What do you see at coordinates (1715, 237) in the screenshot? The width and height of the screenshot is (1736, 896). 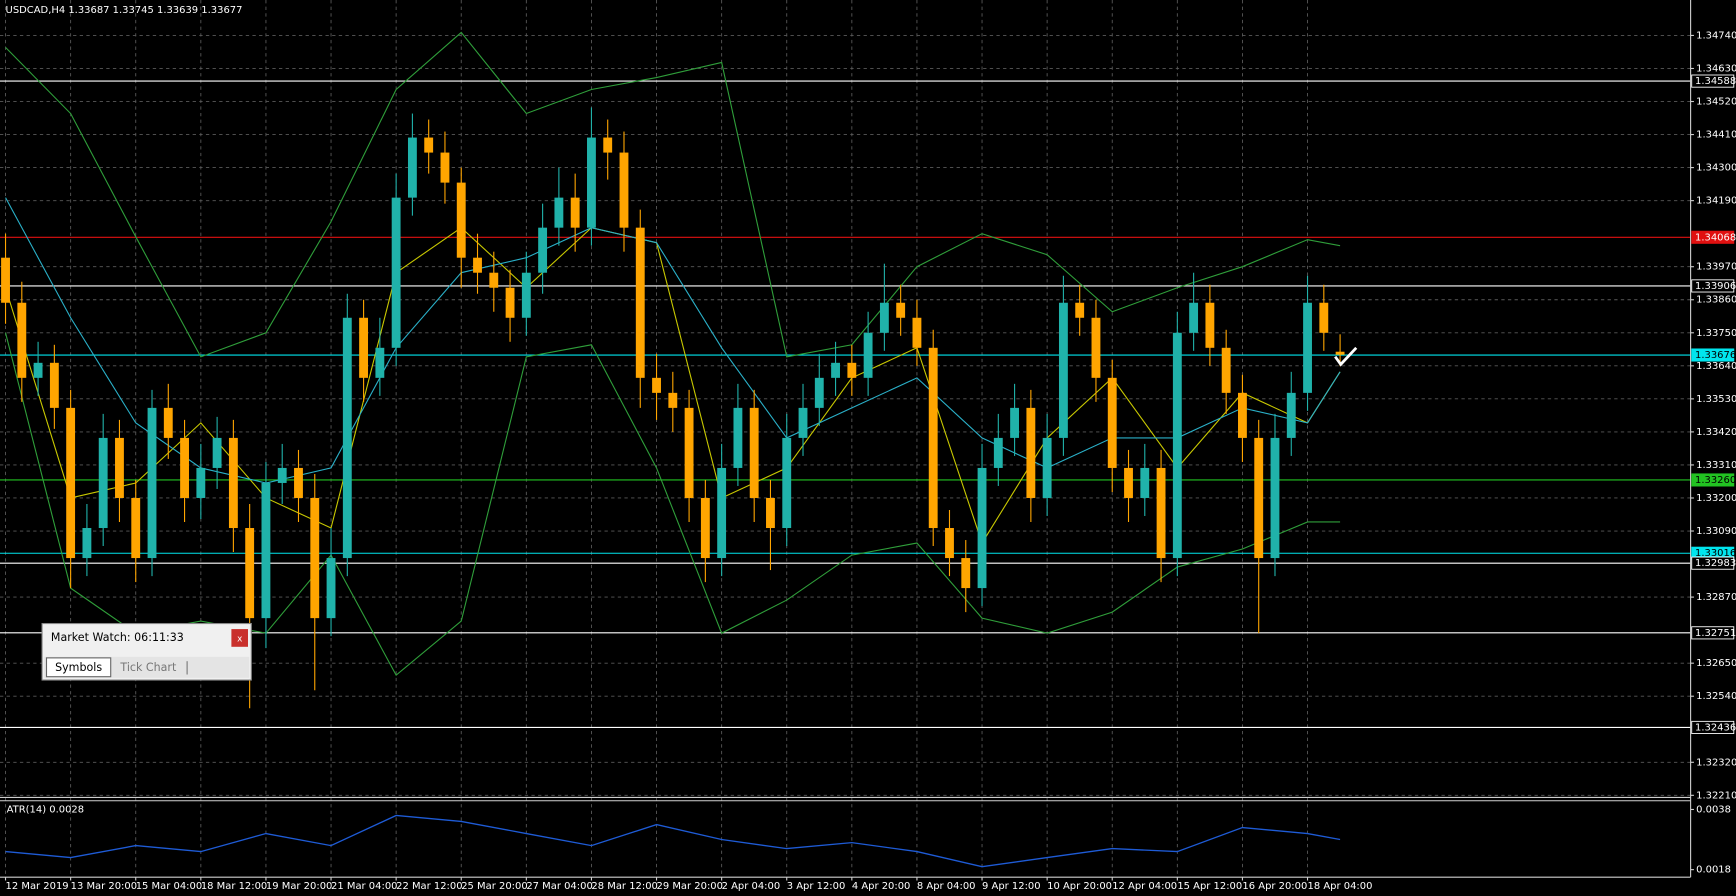 I see `price-level-label: 1.34068` at bounding box center [1715, 237].